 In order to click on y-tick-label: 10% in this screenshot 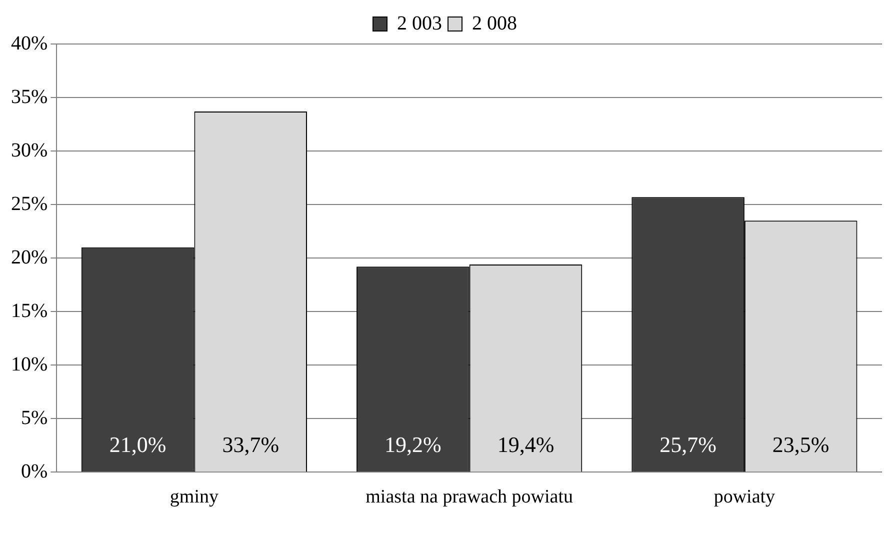, I will do `click(29, 364)`.